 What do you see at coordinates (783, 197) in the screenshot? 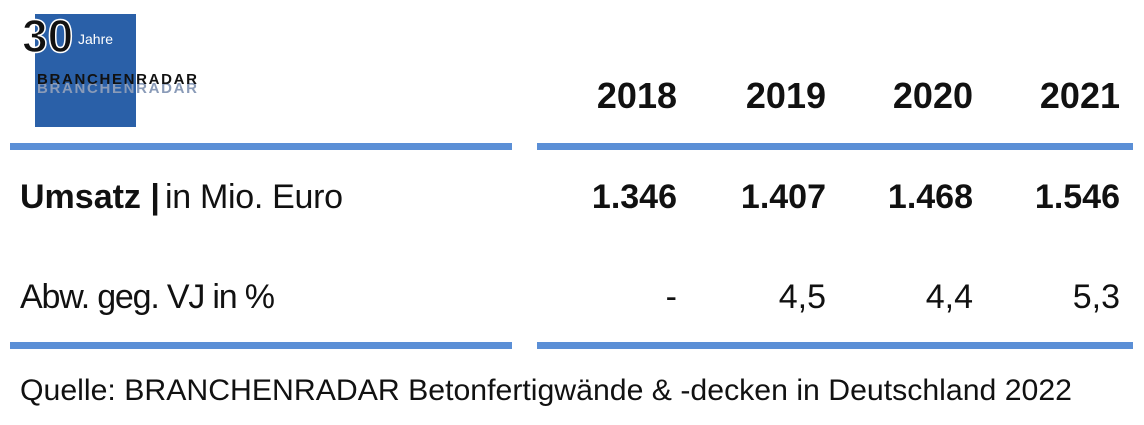
I see `cell: 1.407` at bounding box center [783, 197].